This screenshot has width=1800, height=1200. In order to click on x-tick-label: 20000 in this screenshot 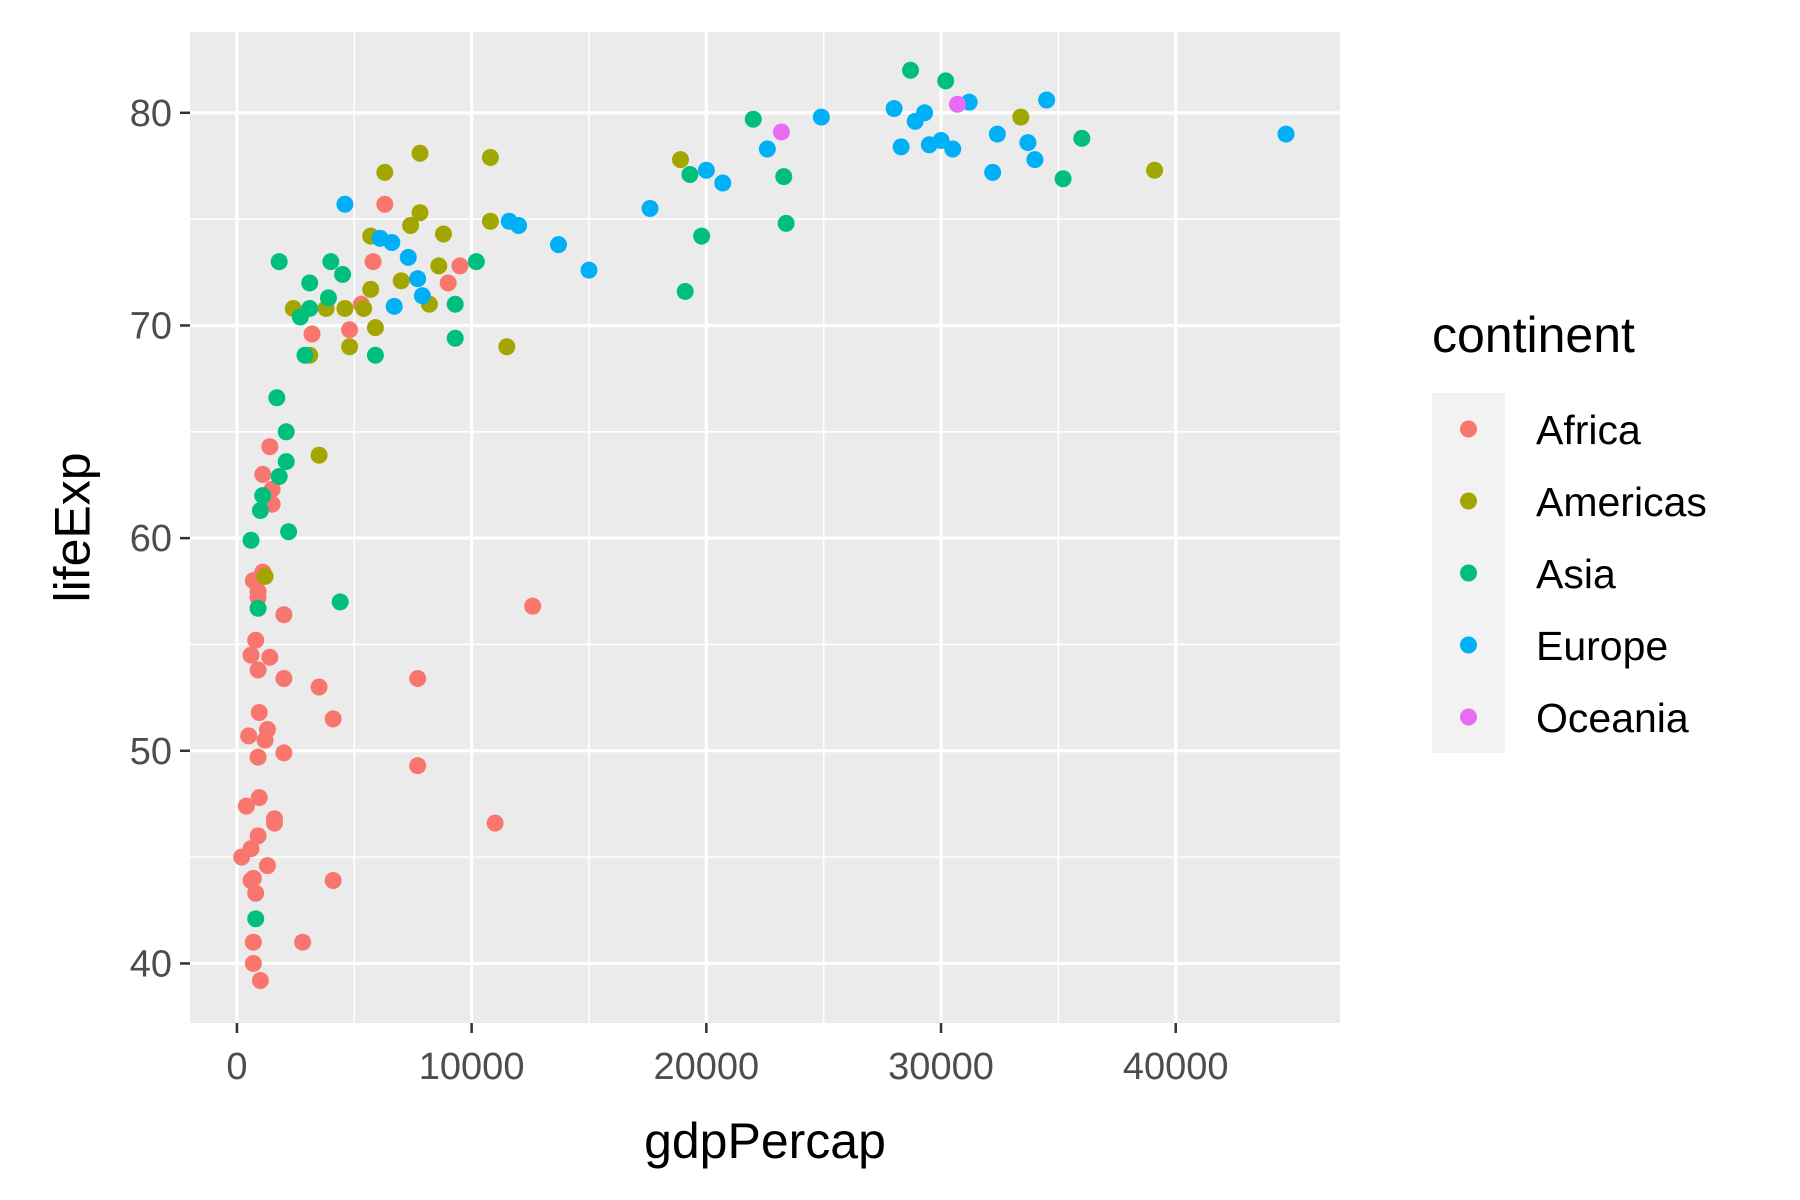, I will do `click(706, 1067)`.